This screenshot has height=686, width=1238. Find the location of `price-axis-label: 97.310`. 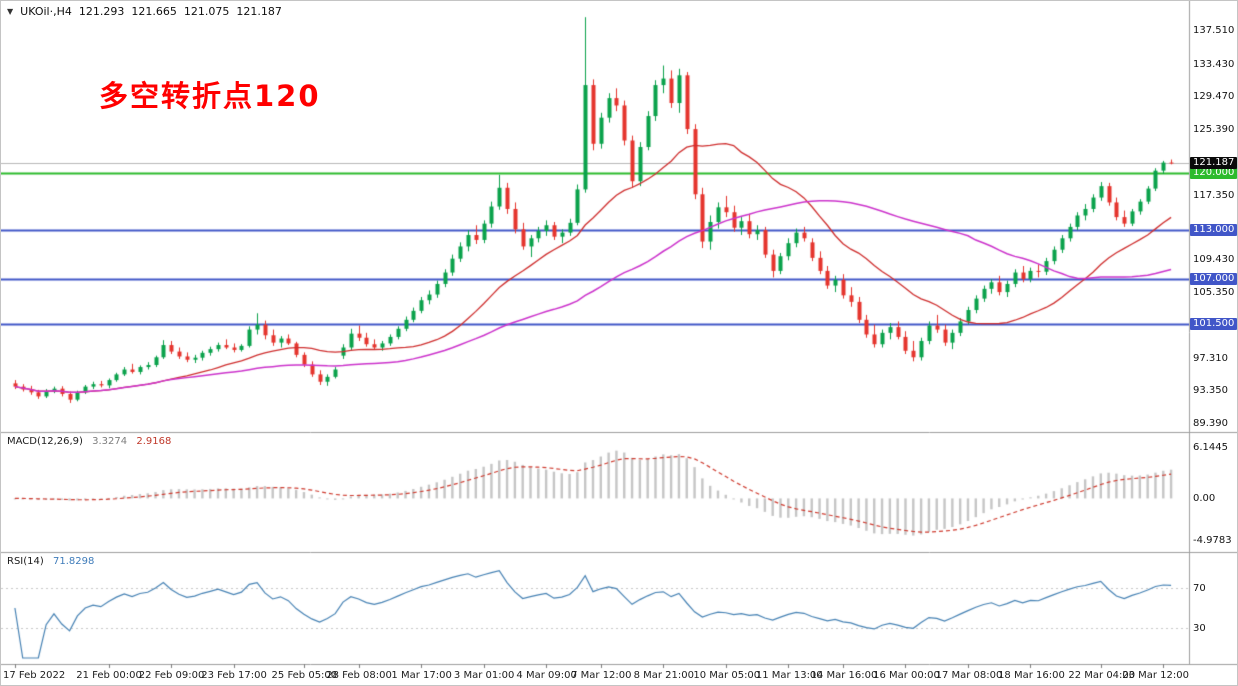

price-axis-label: 97.310 is located at coordinates (1210, 359).